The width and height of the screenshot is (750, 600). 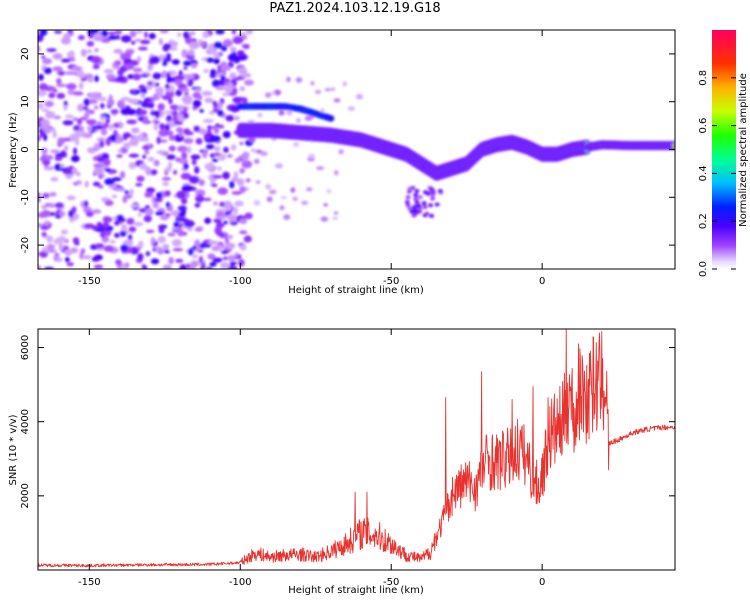 I want to click on spectrogram-y-tick-label: 0, so click(x=25, y=149).